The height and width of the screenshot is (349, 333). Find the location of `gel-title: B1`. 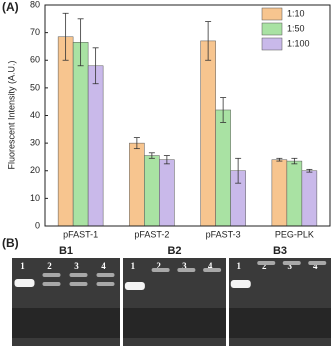

gel-title: B1 is located at coordinates (66, 251).